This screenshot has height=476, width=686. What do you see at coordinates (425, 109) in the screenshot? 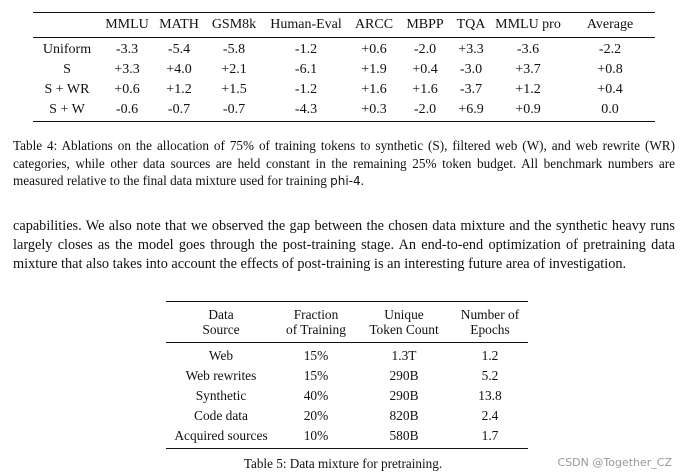
I see `table-cell: -2.0` at bounding box center [425, 109].